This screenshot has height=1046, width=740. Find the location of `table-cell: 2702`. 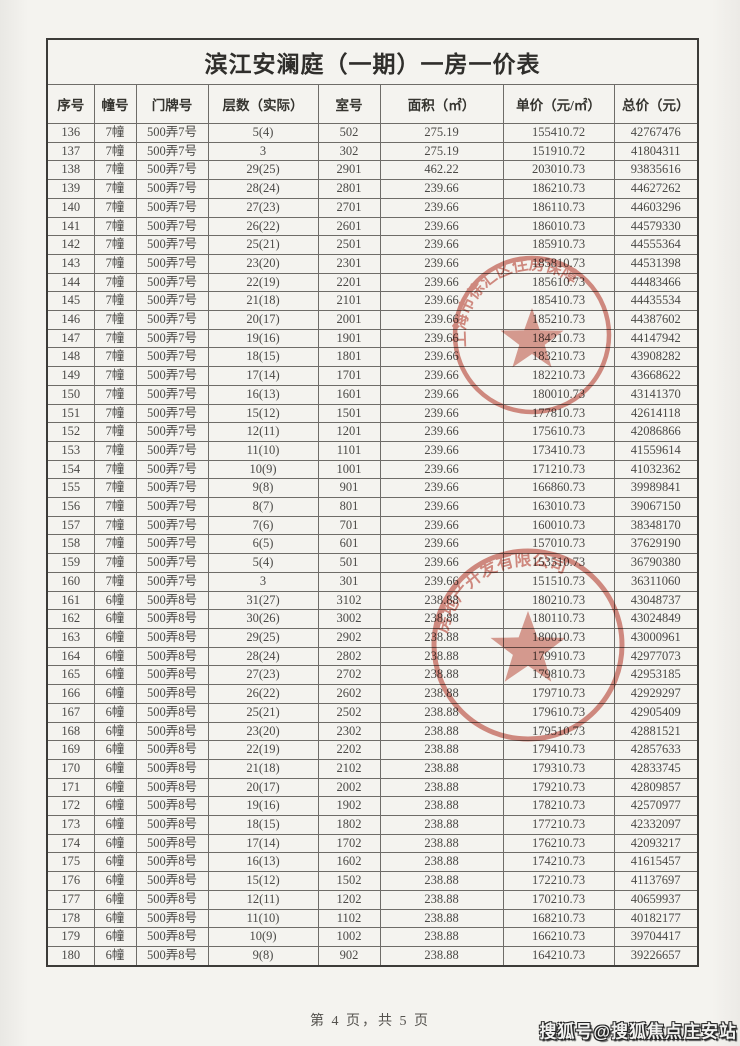

table-cell: 2702 is located at coordinates (349, 675).